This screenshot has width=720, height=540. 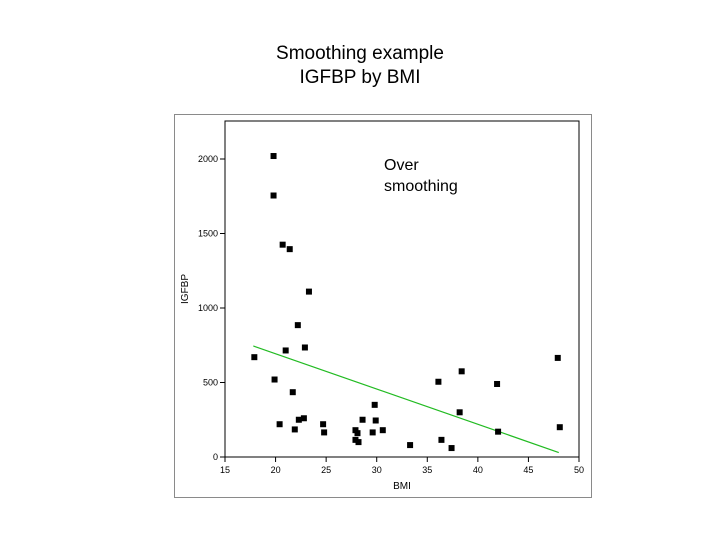 I want to click on x-axis-label: BMI, so click(x=402, y=486).